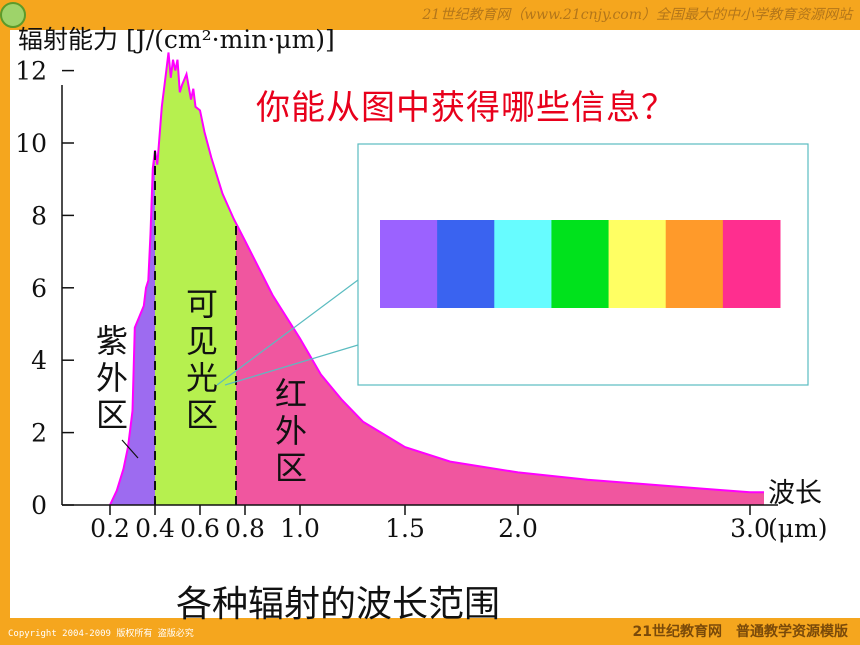 The height and width of the screenshot is (645, 860). Describe the element at coordinates (797, 528) in the screenshot. I see `x-unit-label: (μm)` at that location.